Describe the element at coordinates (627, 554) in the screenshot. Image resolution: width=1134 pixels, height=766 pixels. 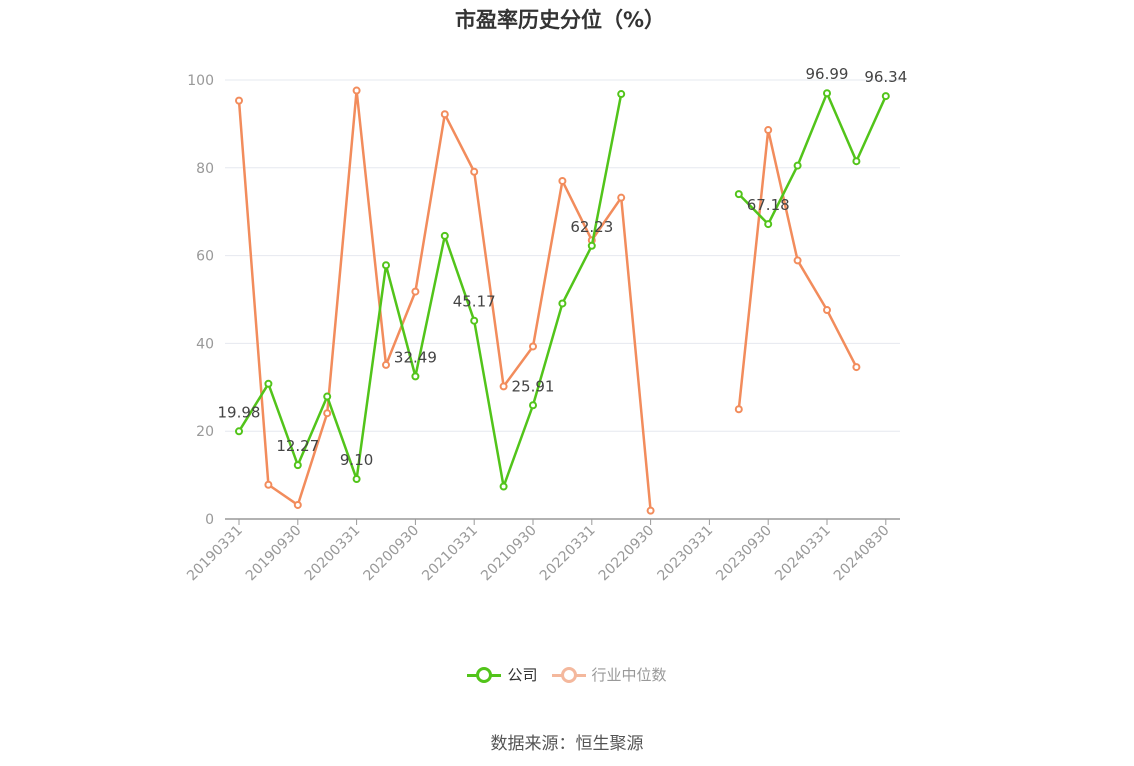
I see `x-tick-label: 20220930` at that location.